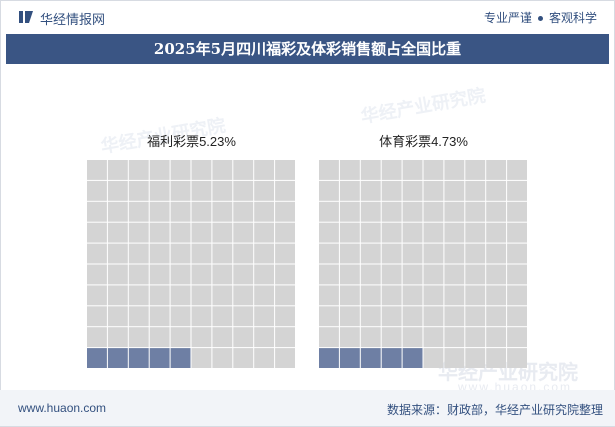  What do you see at coordinates (423, 141) in the screenshot?
I see `waffle-label: 体育彩票4.73%` at bounding box center [423, 141].